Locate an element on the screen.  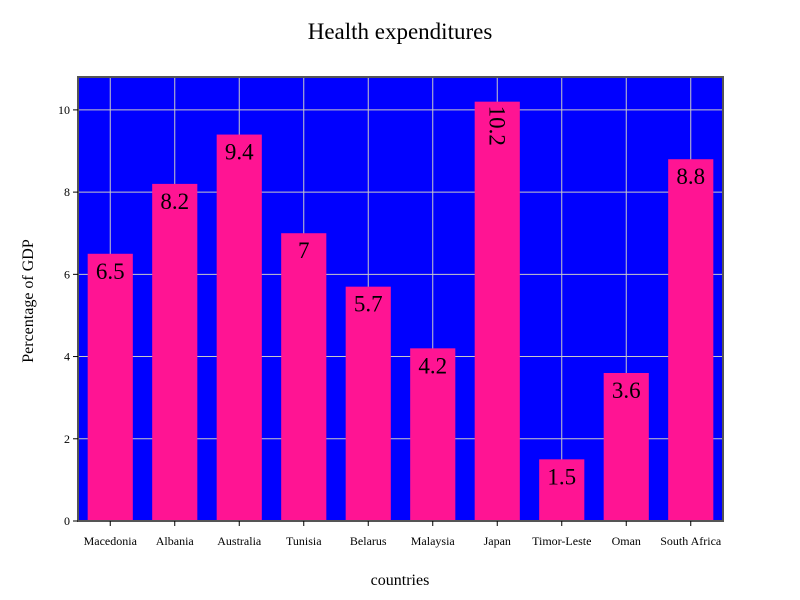
x-axis-title: countries is located at coordinates (400, 580).